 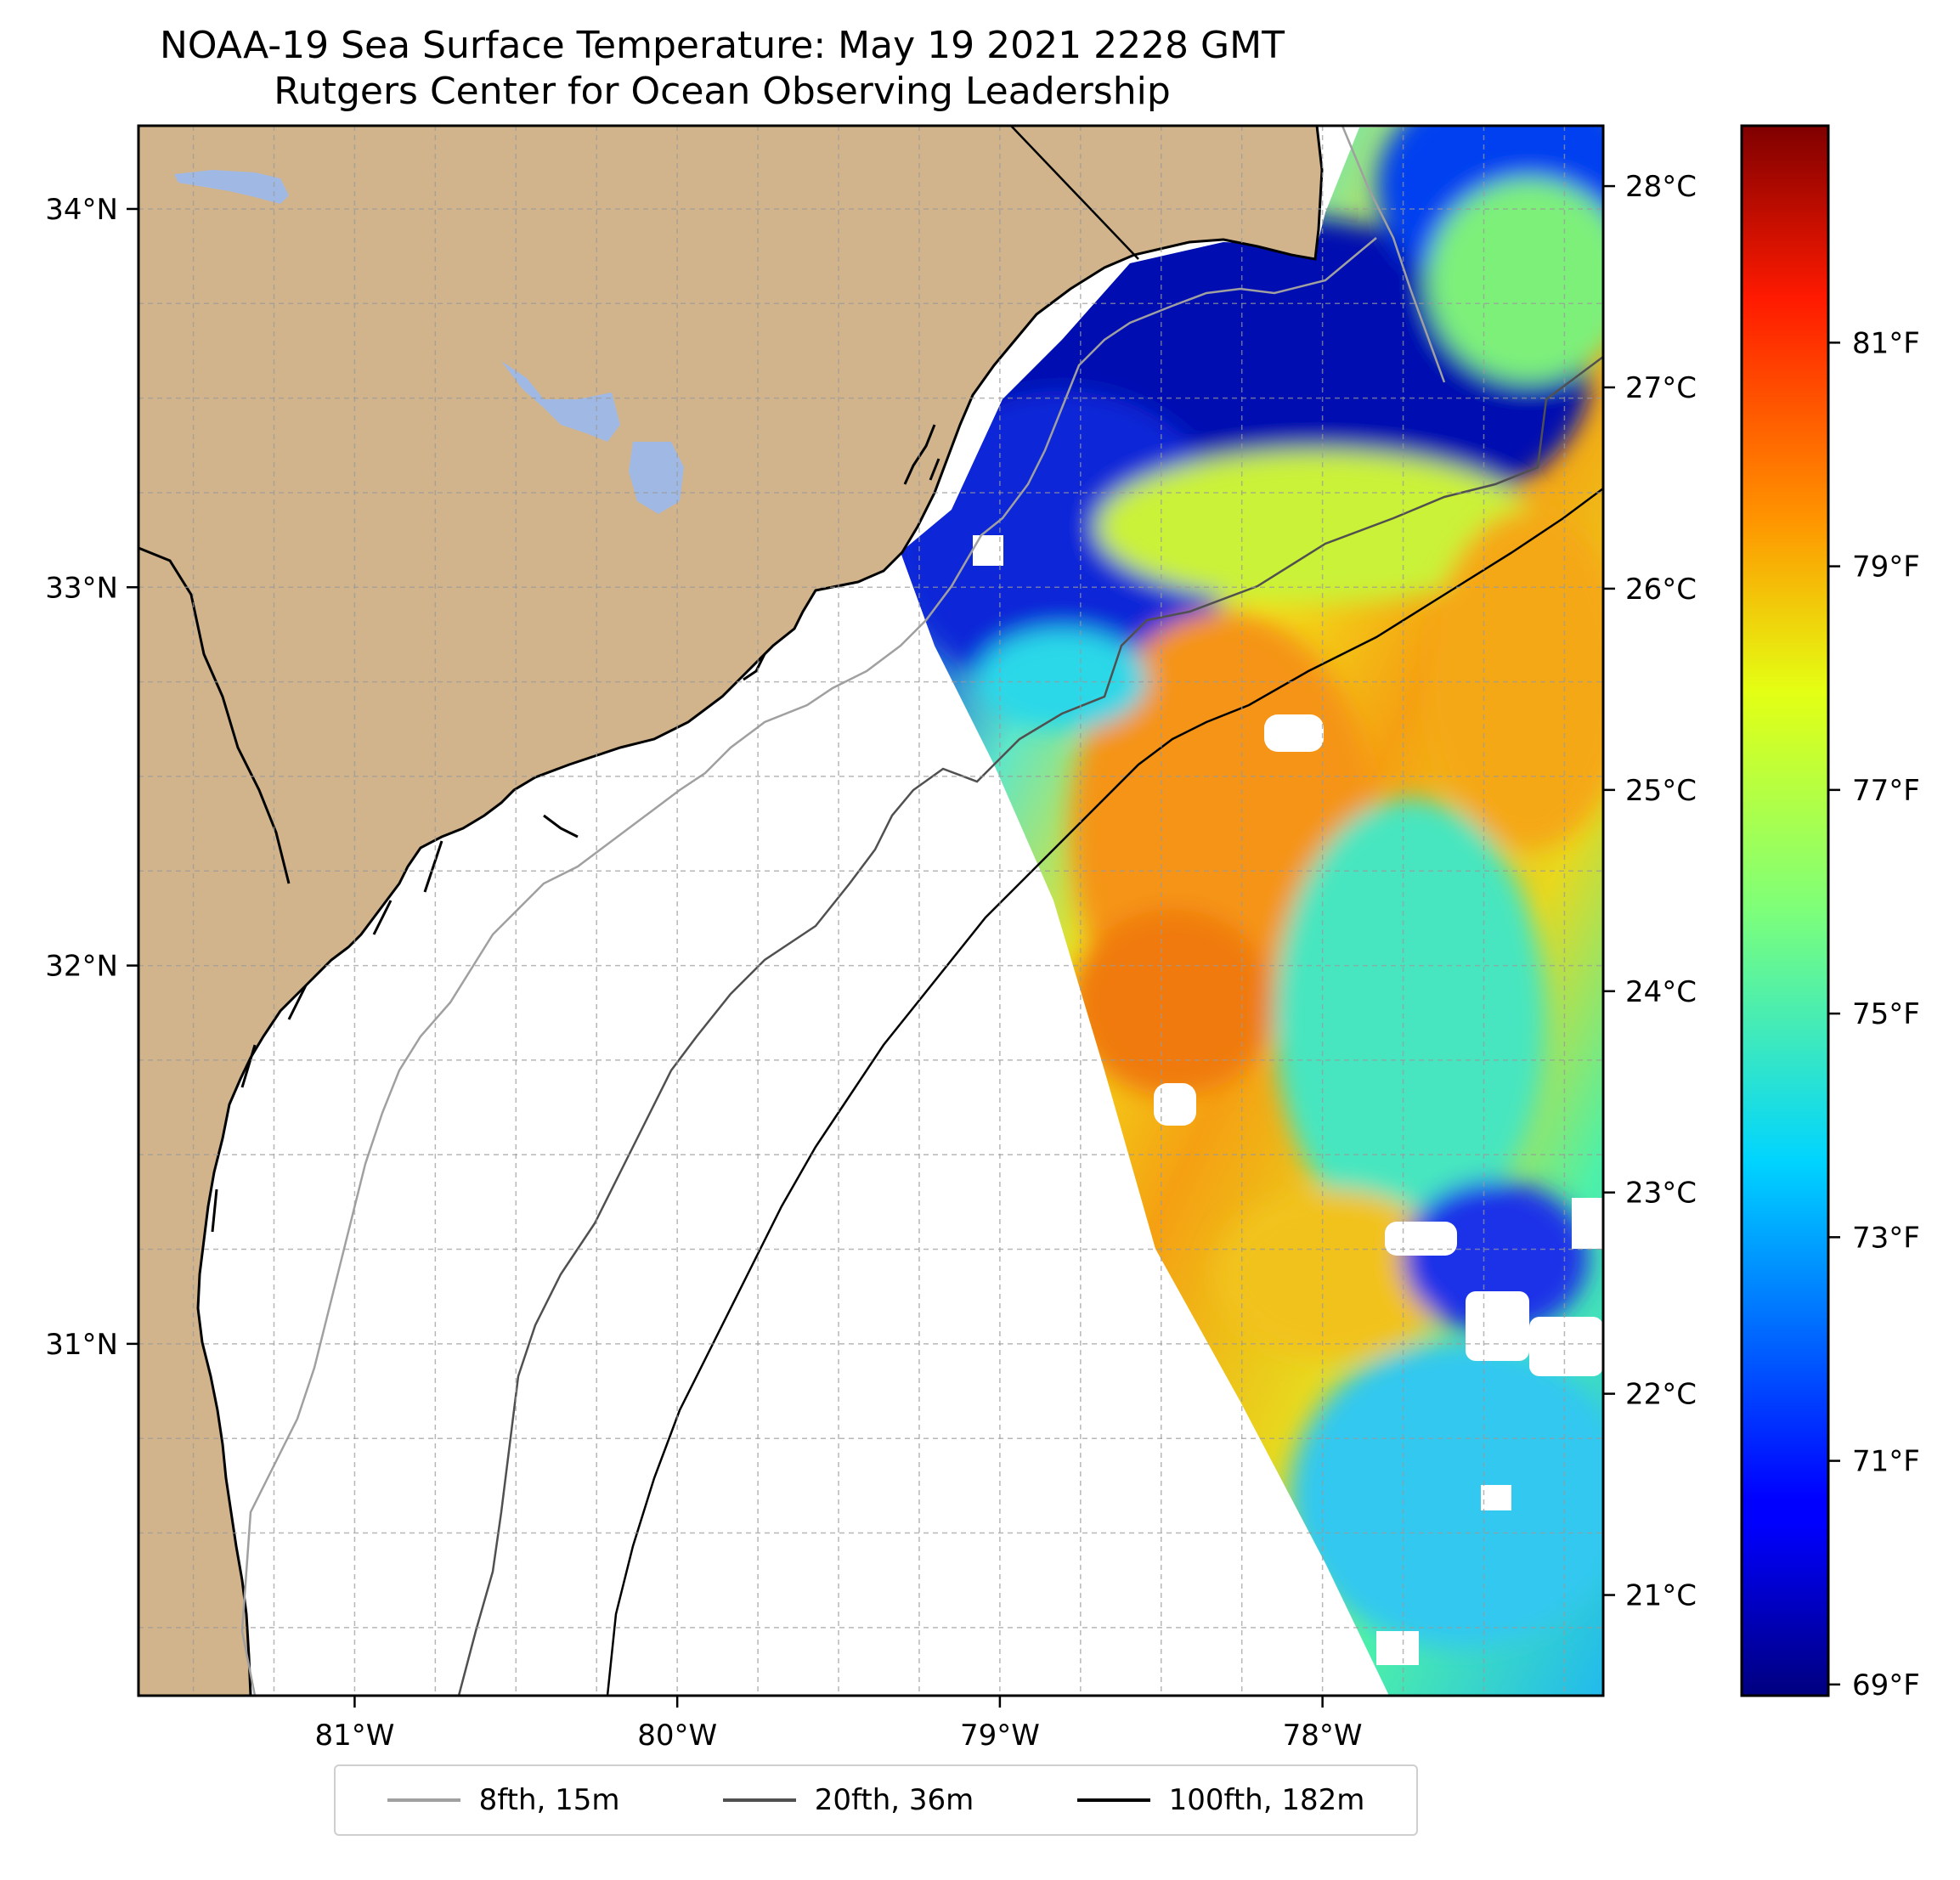 What do you see at coordinates (1000, 1736) in the screenshot?
I see `lon-tick-label: 79°W` at bounding box center [1000, 1736].